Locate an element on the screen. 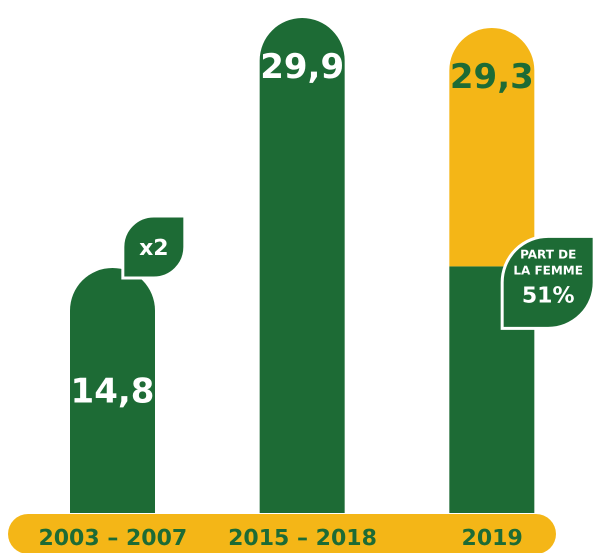 The image size is (607, 553). total-label: 29,3 is located at coordinates (492, 76).